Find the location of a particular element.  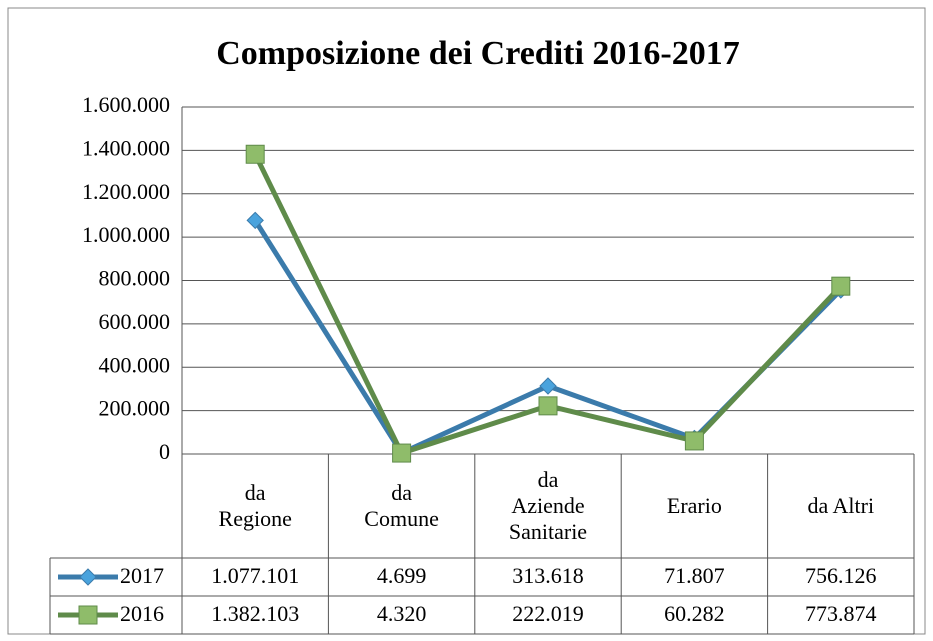

table-value: 1.382.103 is located at coordinates (255, 613).